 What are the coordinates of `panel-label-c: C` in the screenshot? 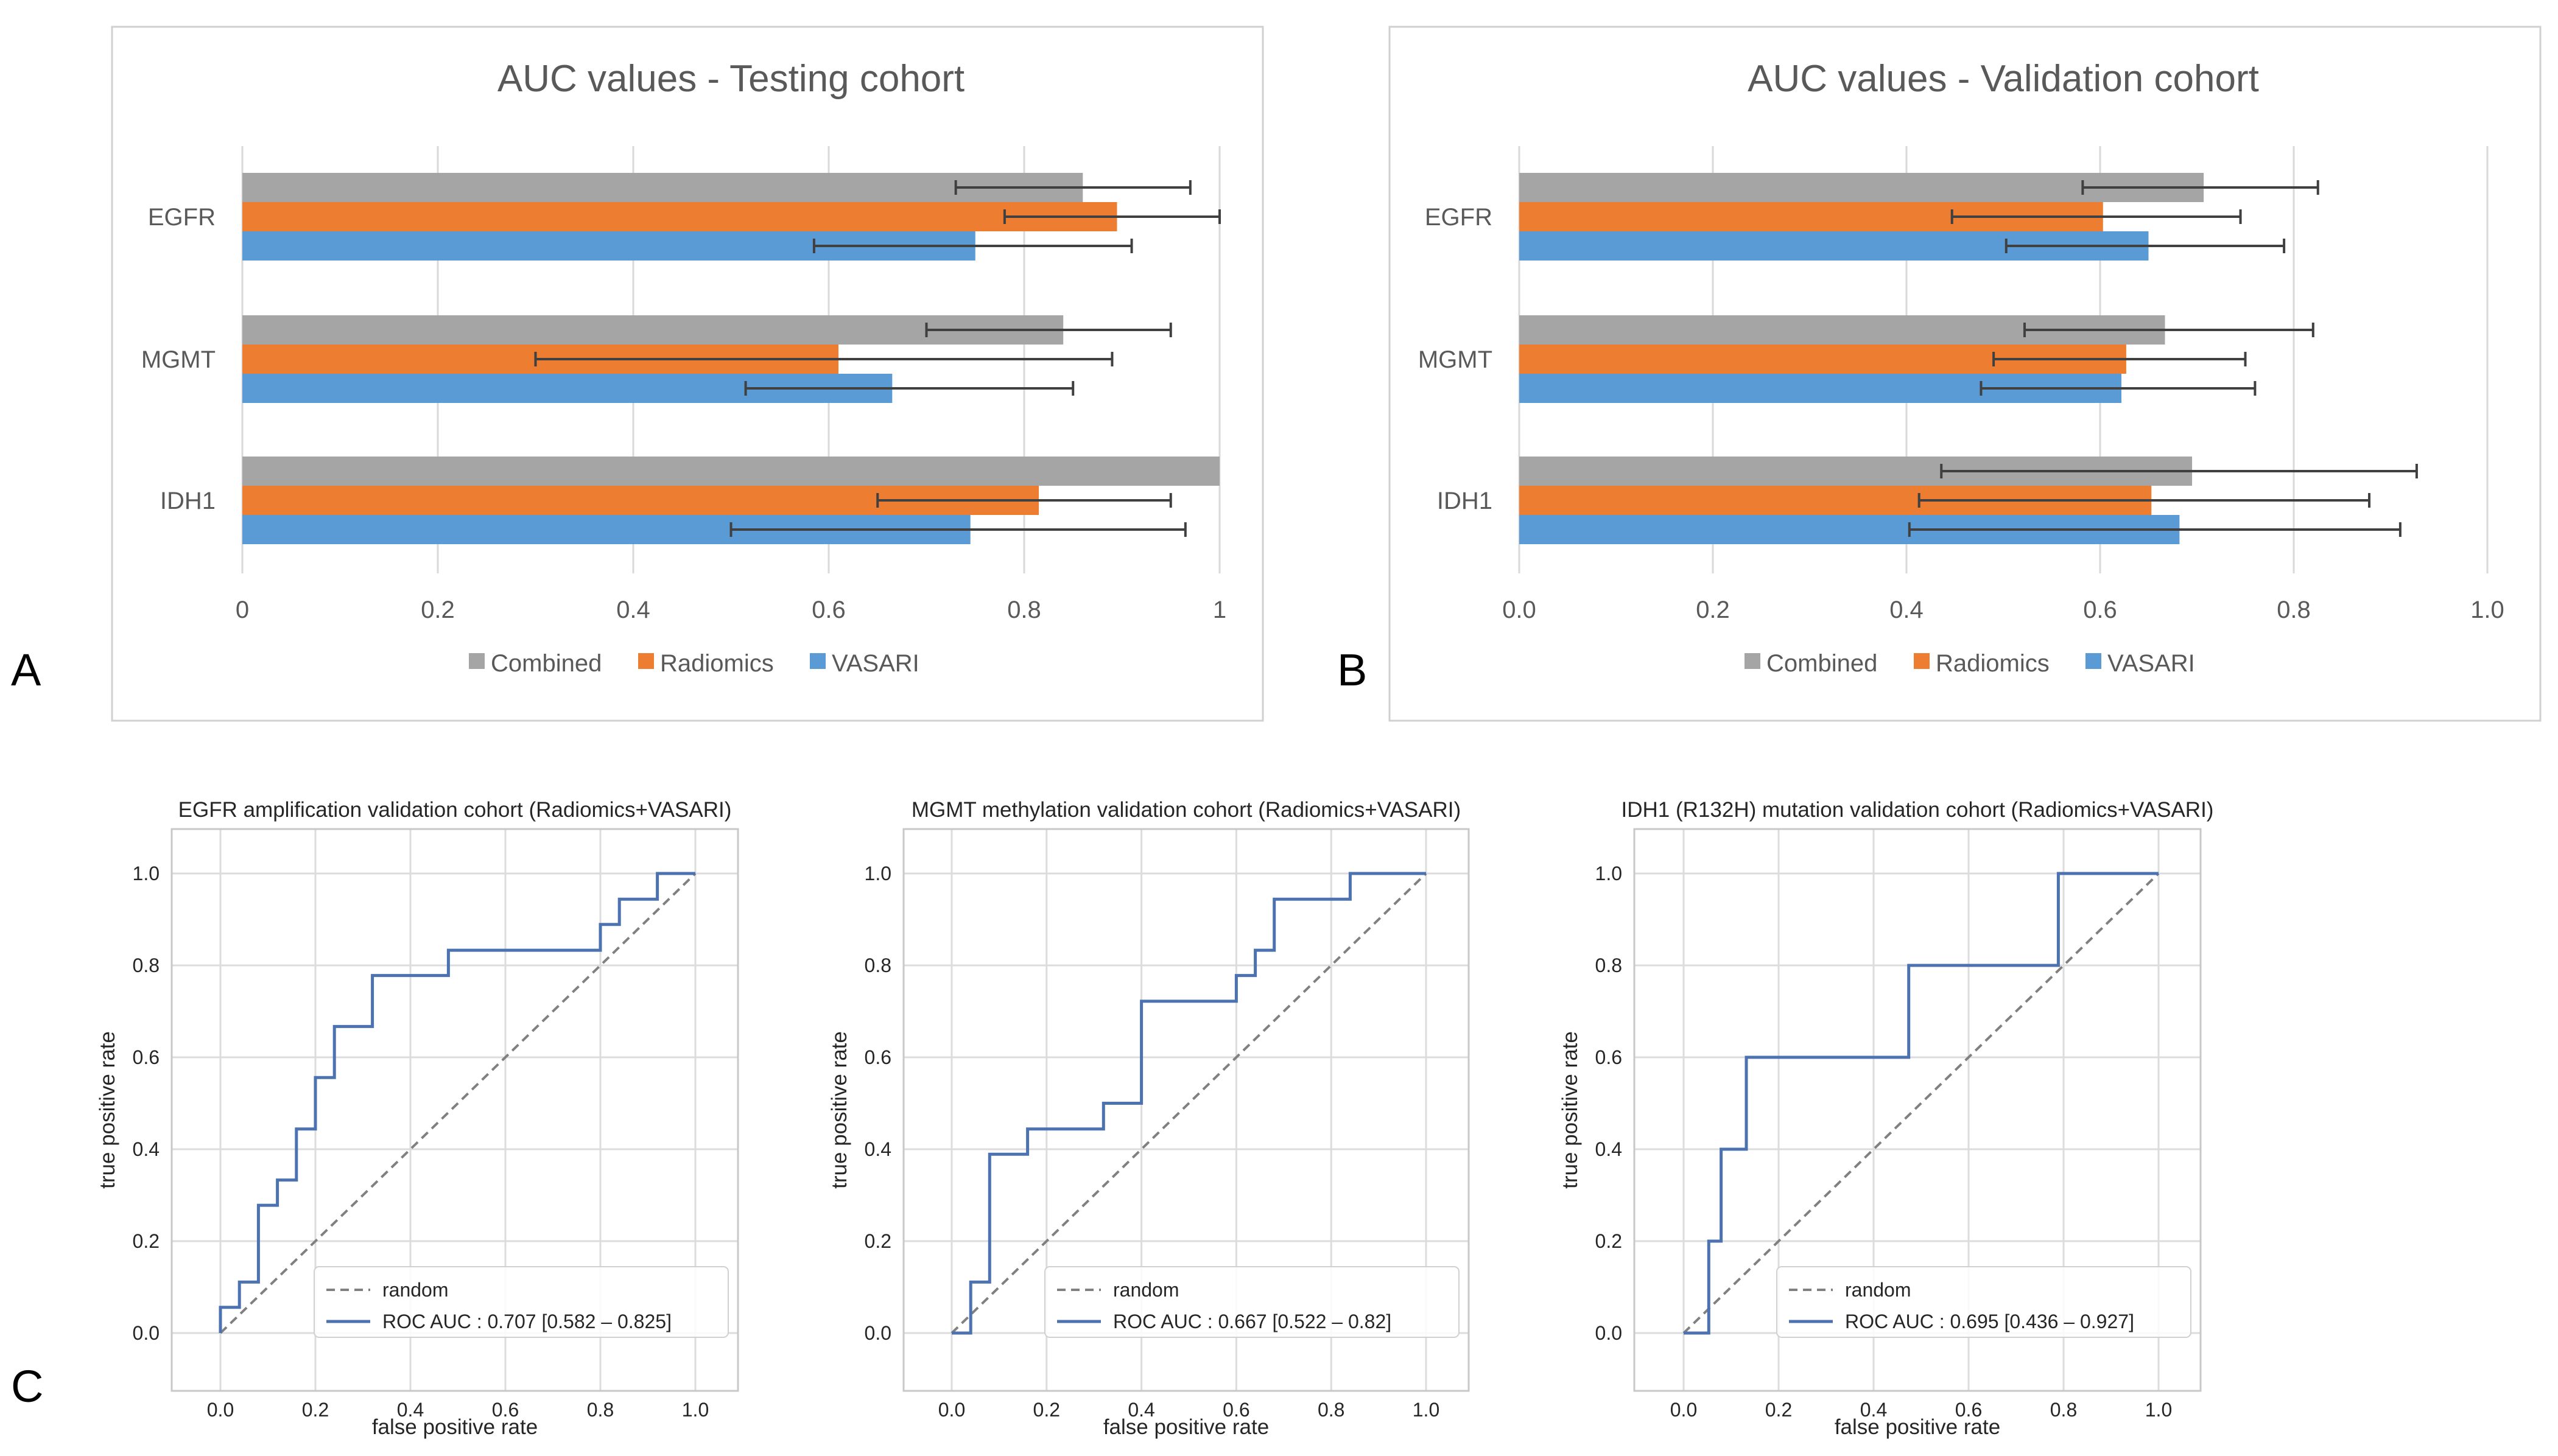 It's located at (27, 1386).